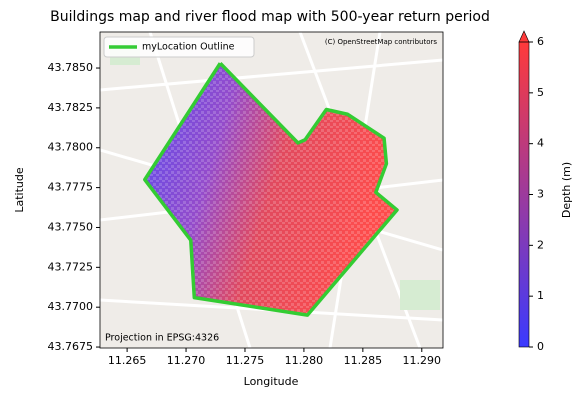 Image resolution: width=576 pixels, height=404 pixels. Describe the element at coordinates (524, 36) in the screenshot. I see `colorbar-extend` at that location.